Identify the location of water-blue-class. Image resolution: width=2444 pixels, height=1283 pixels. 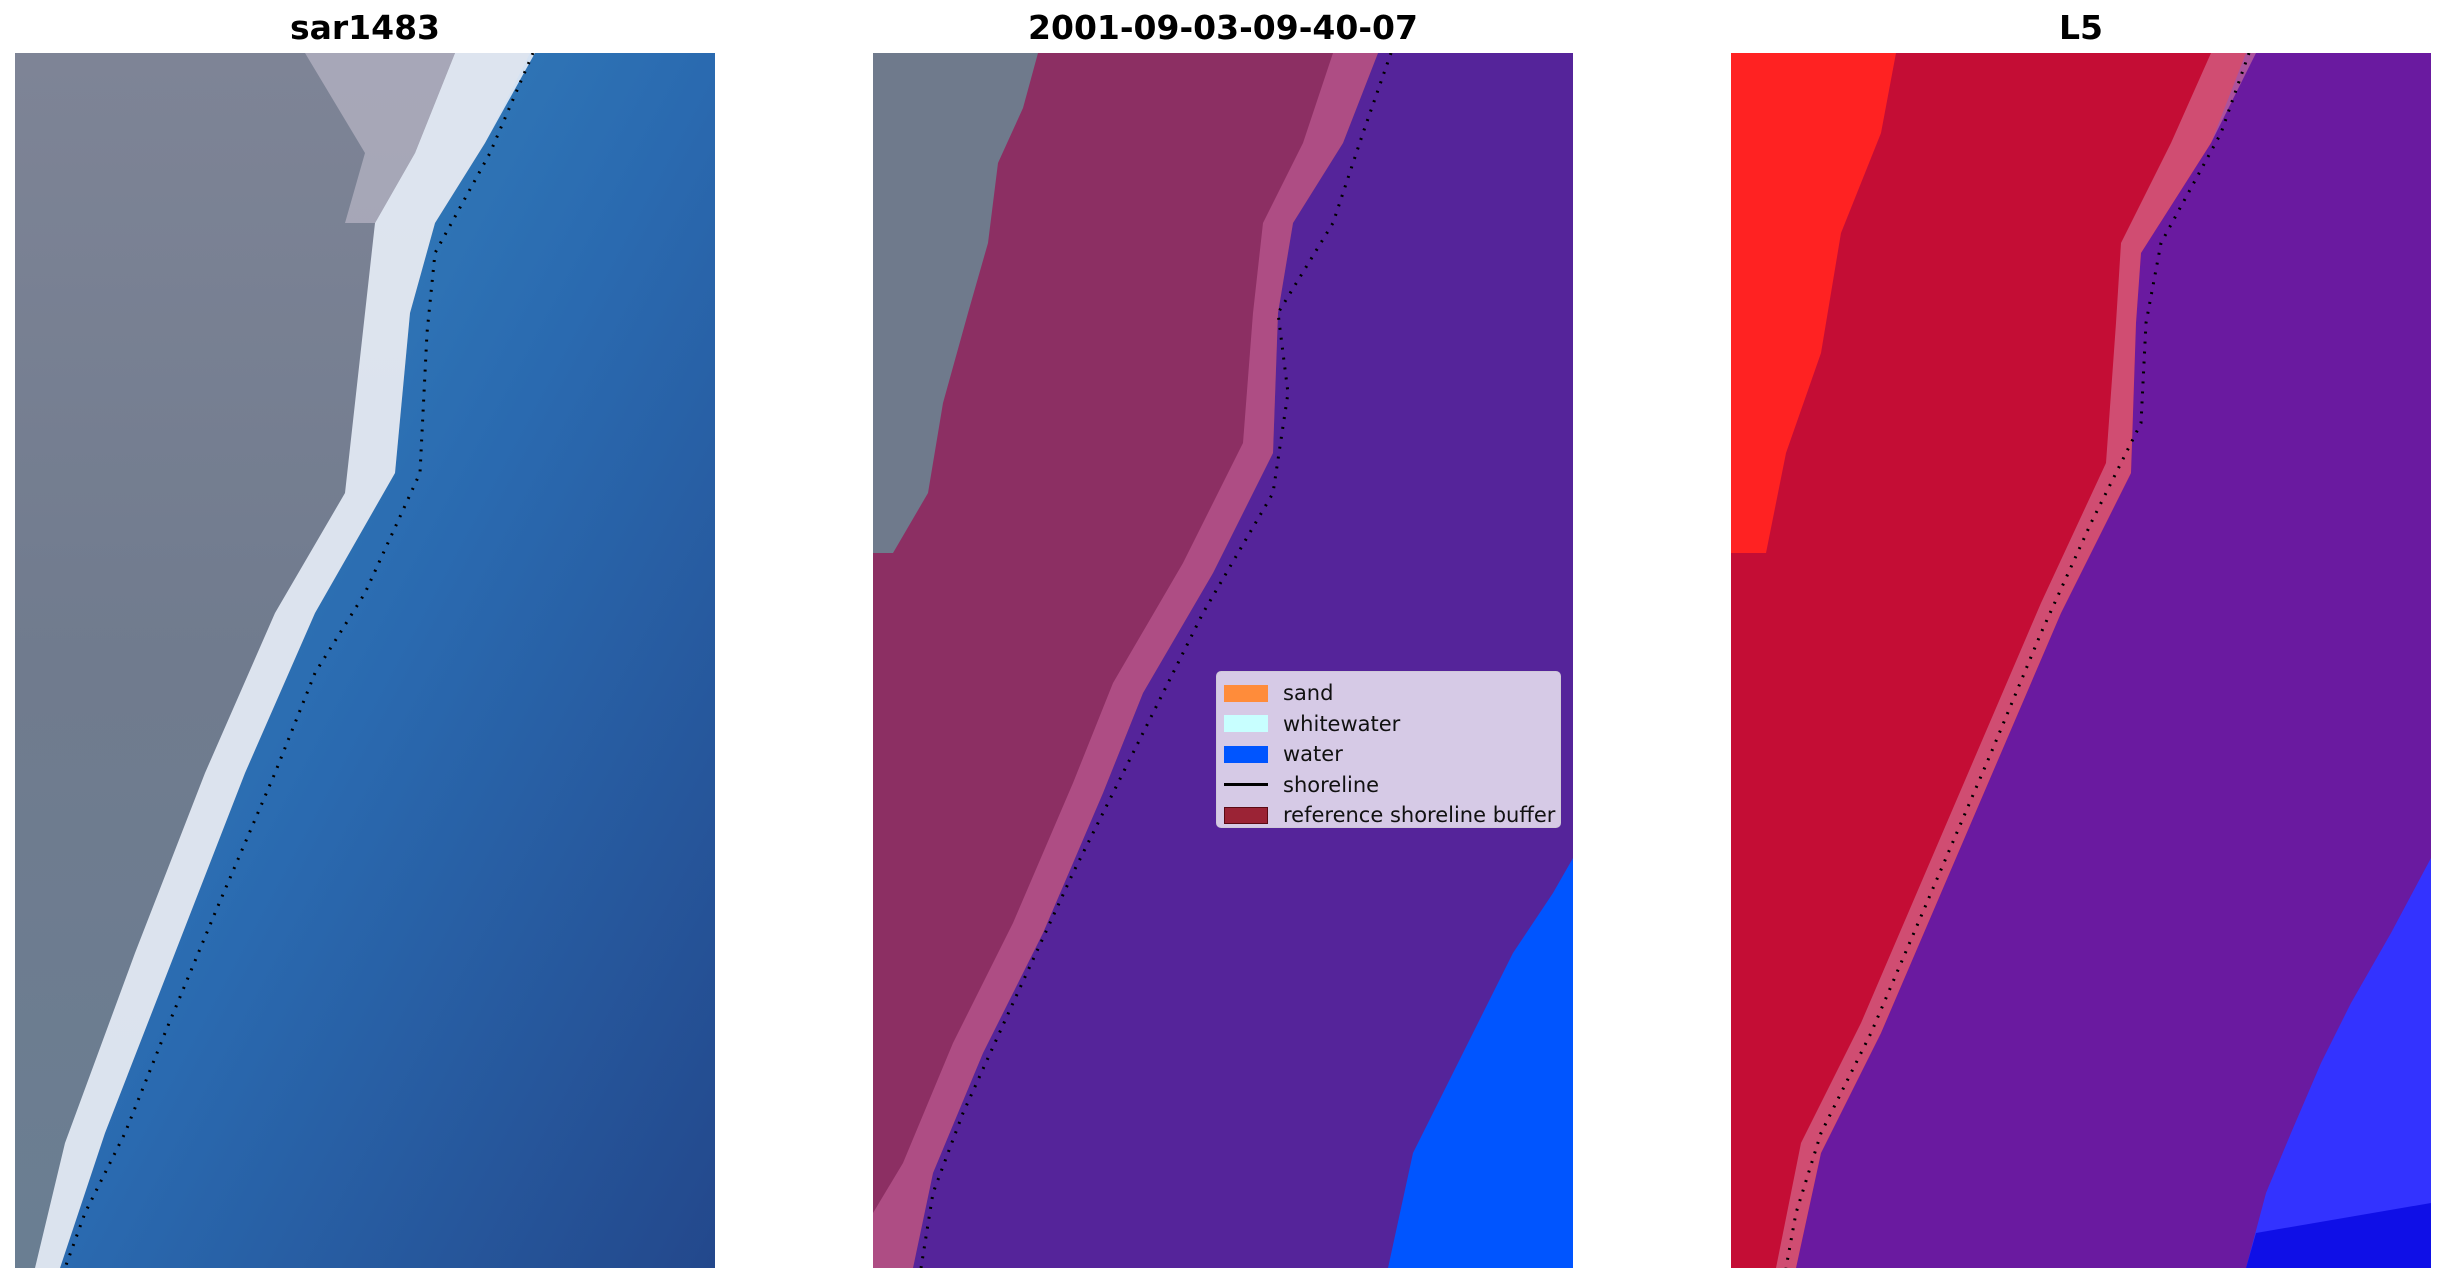
(1480, 1063).